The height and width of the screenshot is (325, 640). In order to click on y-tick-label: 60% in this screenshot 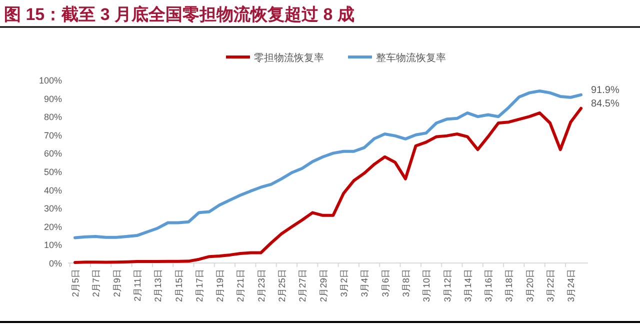, I will do `click(53, 153)`.